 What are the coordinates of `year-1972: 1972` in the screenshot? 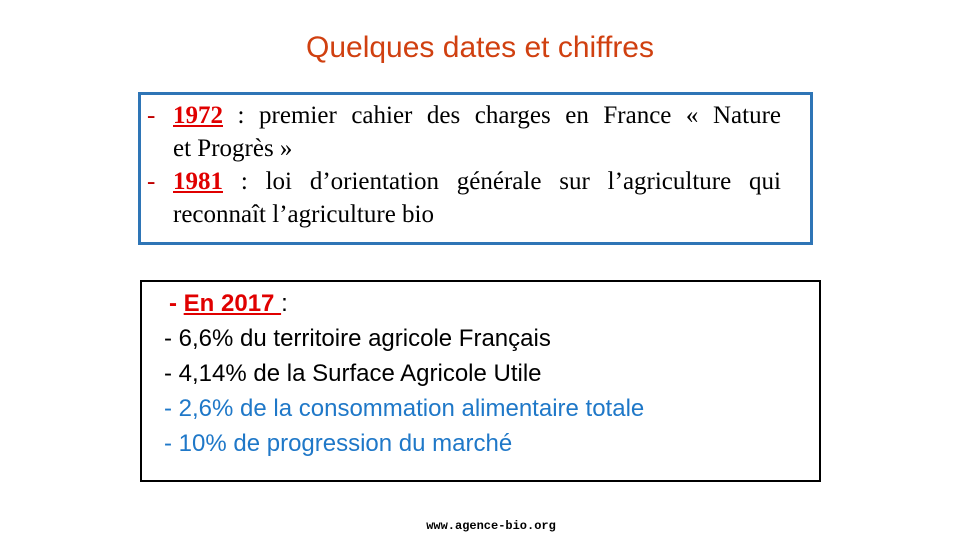 It's located at (198, 115).